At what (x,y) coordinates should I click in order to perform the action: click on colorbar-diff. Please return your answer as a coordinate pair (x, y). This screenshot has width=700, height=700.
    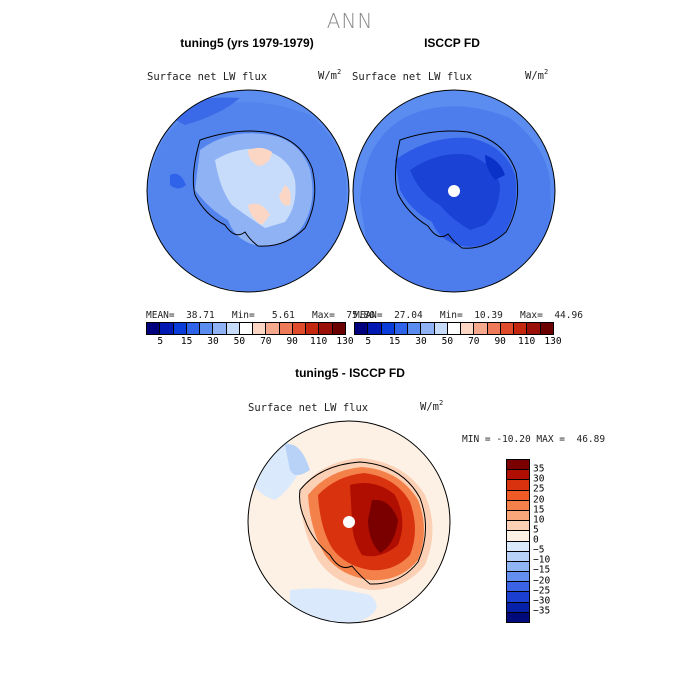
    Looking at the image, I should click on (518, 541).